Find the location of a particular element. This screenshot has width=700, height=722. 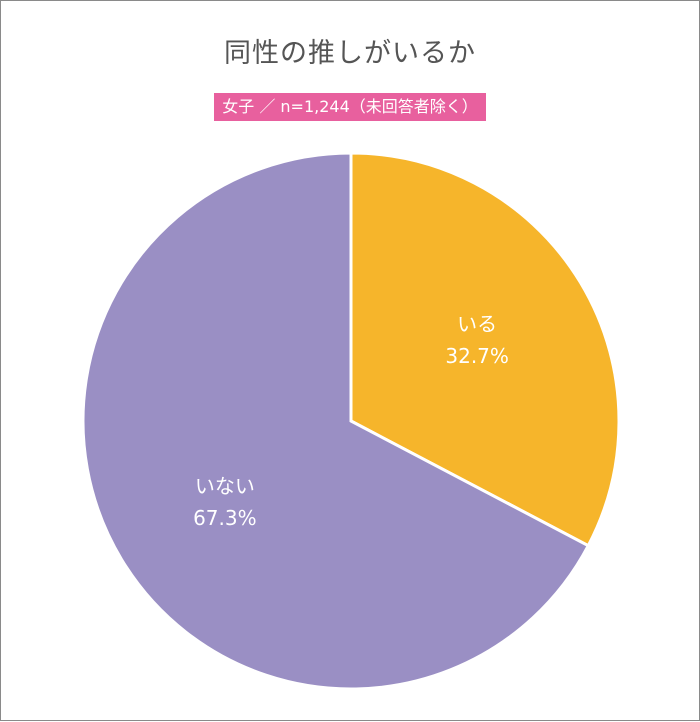

slice-value-2: 67.3% is located at coordinates (225, 518).